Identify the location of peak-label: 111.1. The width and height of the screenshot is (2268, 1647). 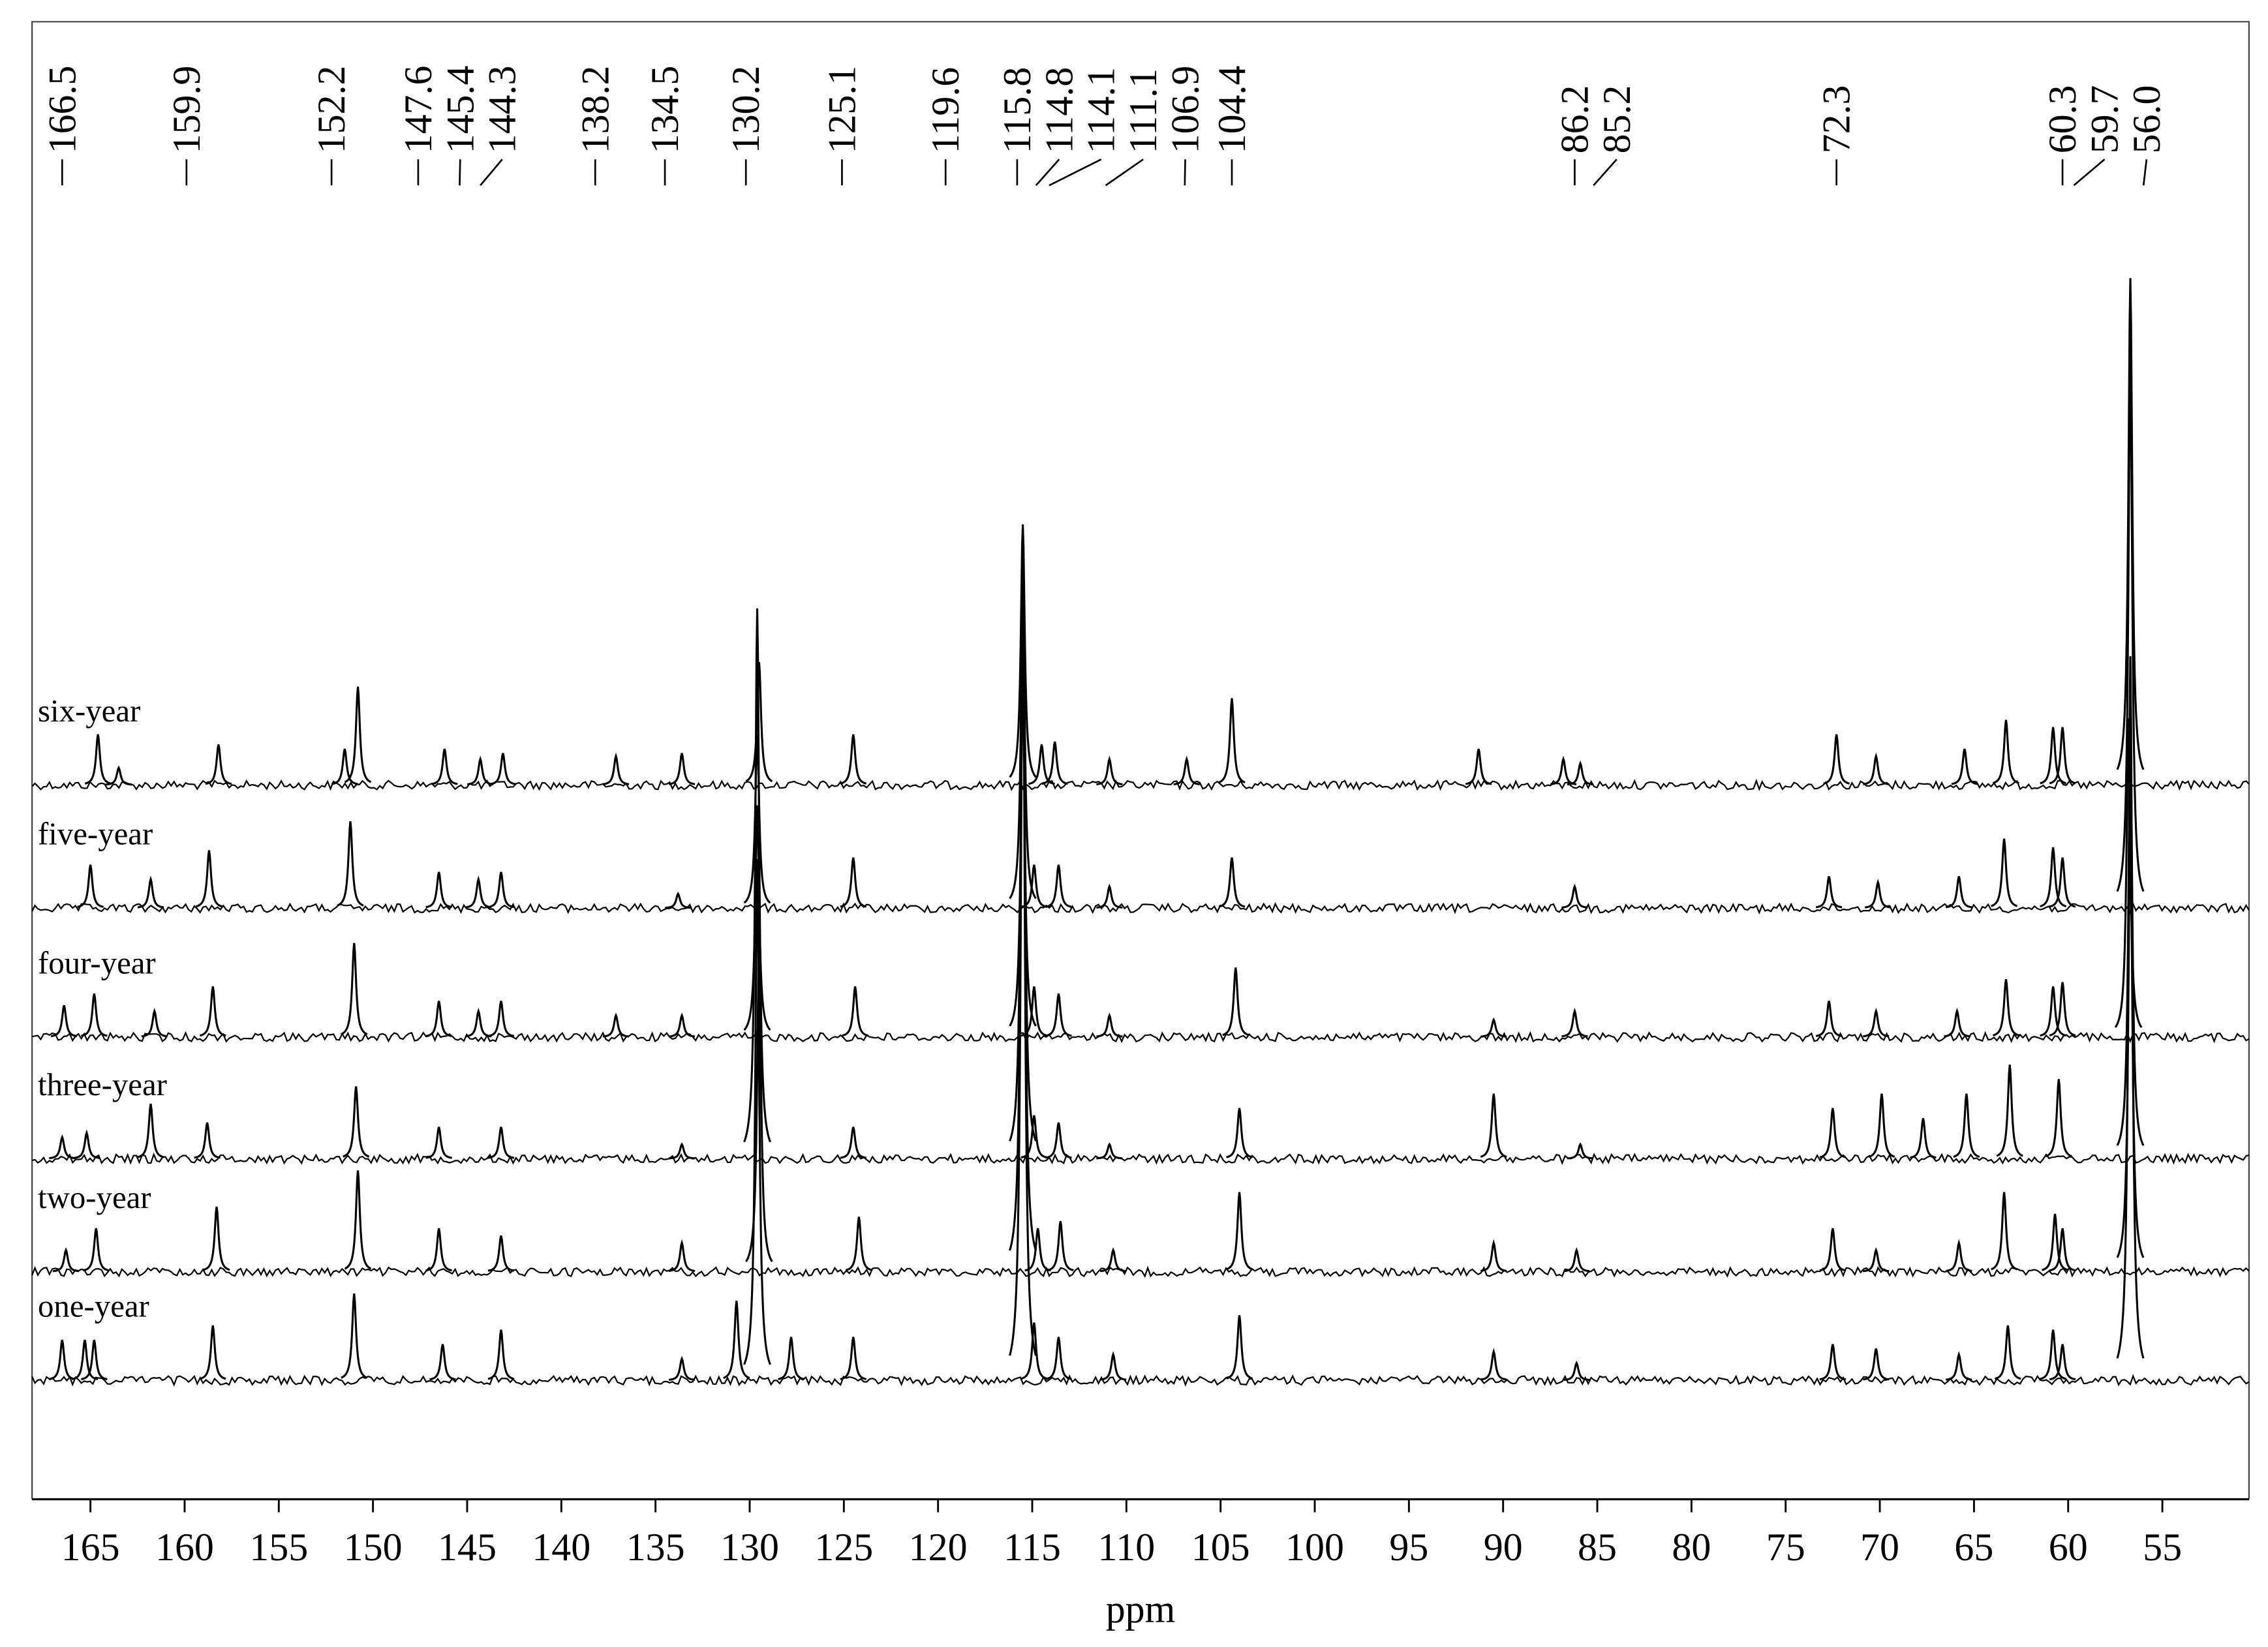
(1143, 110).